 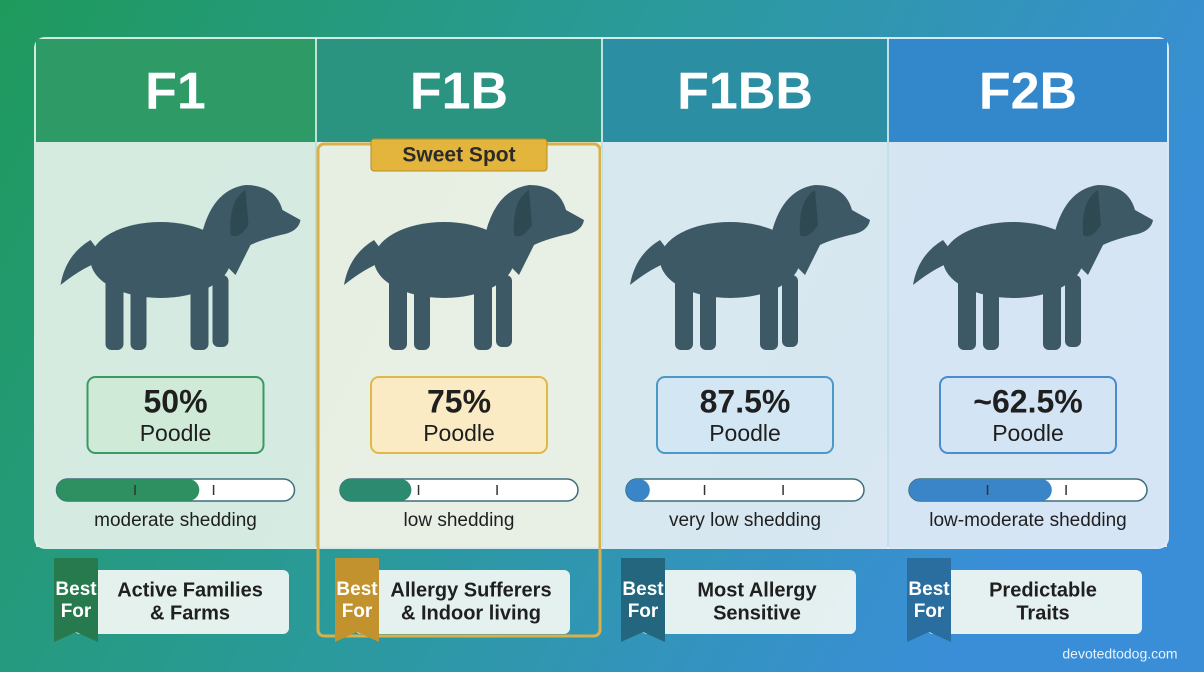 I want to click on footer: devotedtodog.com, so click(x=1119, y=654).